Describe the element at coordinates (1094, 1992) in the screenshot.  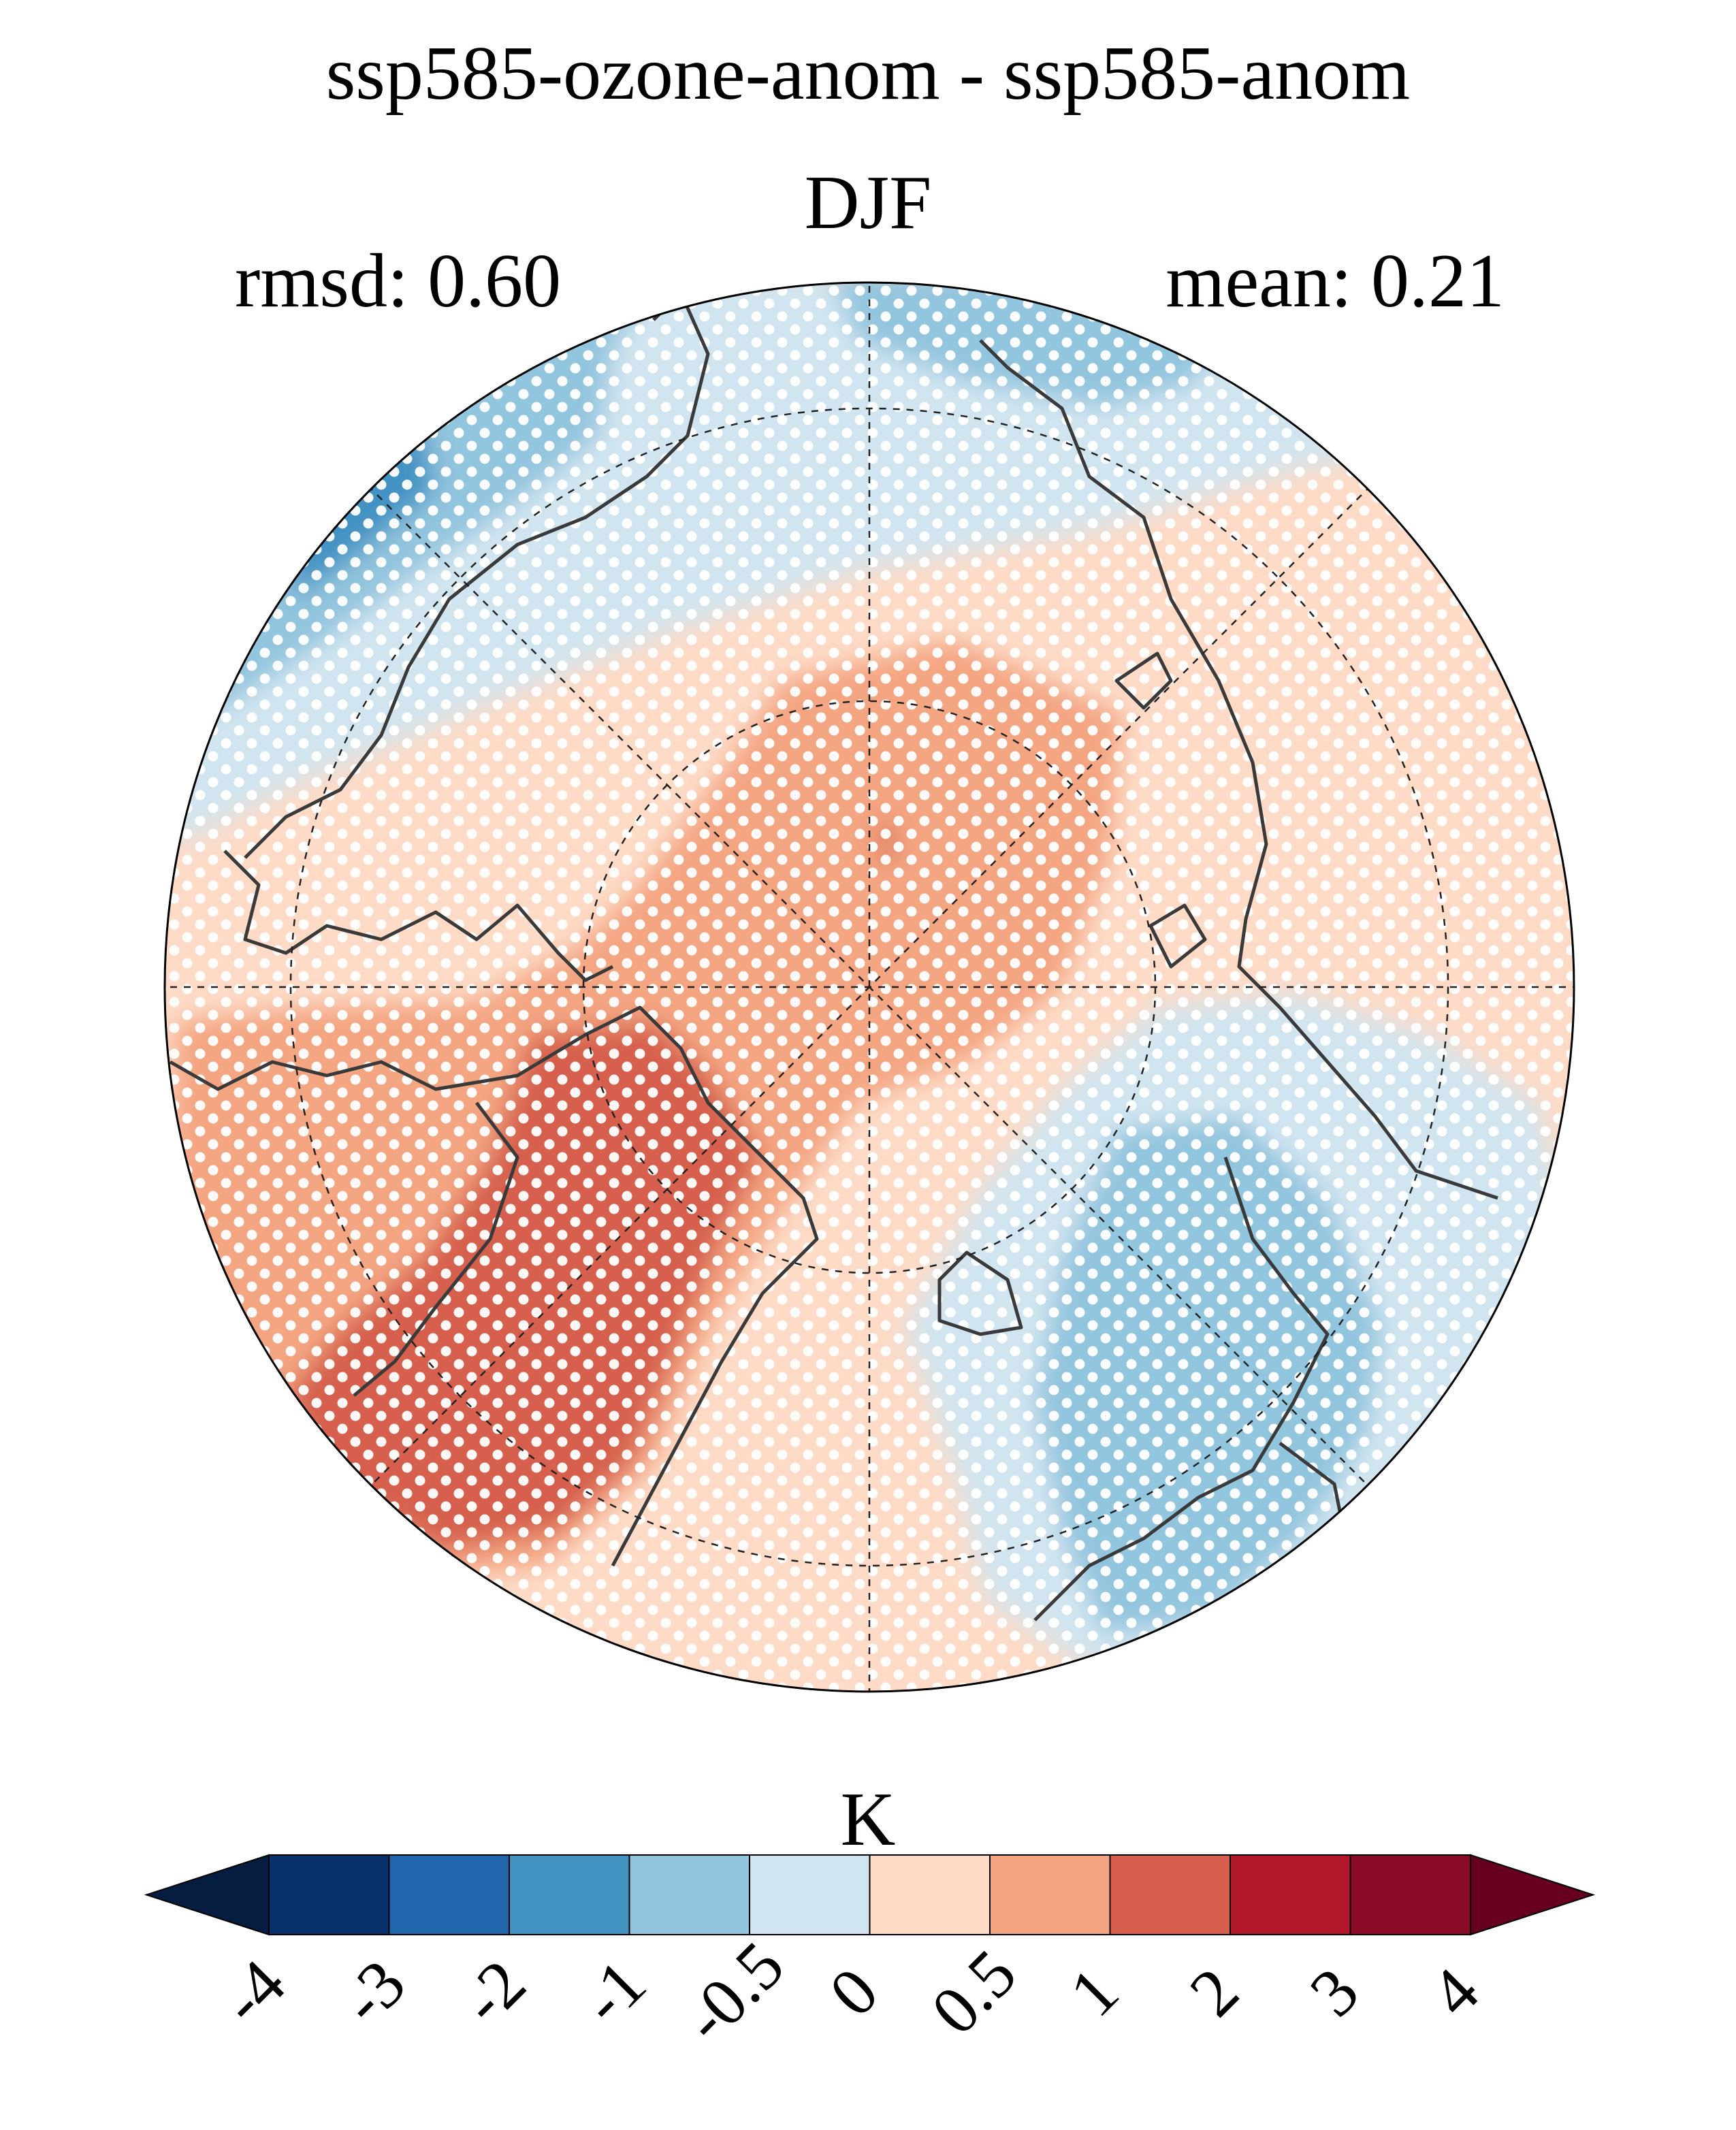
I see `colorbar-tick-label: 1` at that location.